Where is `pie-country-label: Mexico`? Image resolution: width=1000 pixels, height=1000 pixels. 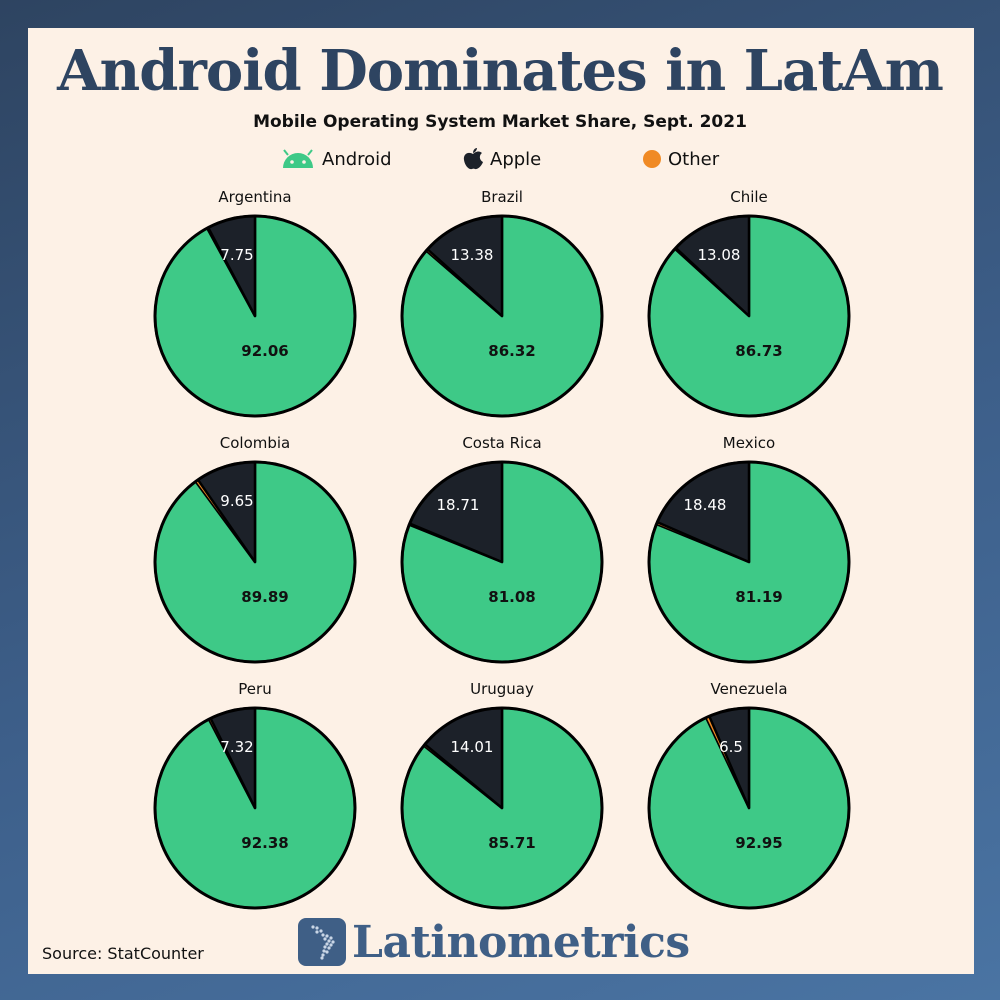
pie-country-label: Mexico is located at coordinates (749, 443).